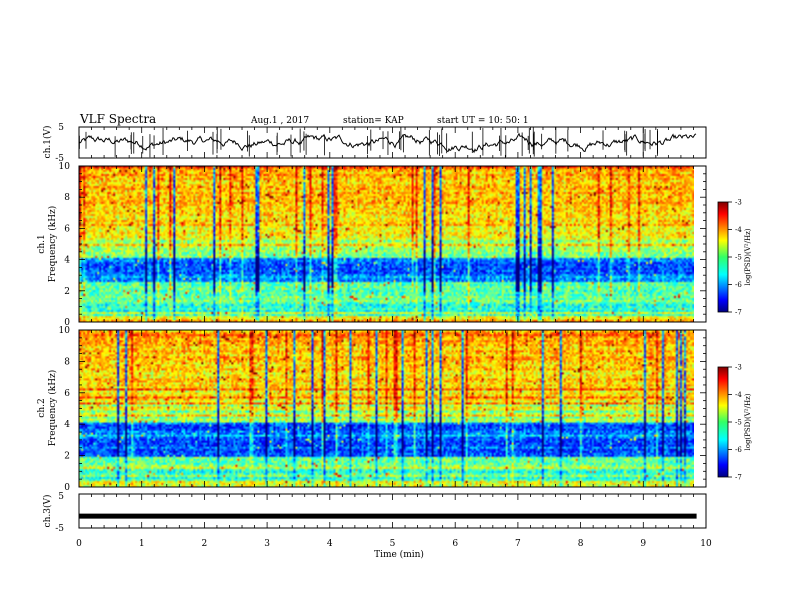  I want to click on x-axis-label: Time (min), so click(399, 554).